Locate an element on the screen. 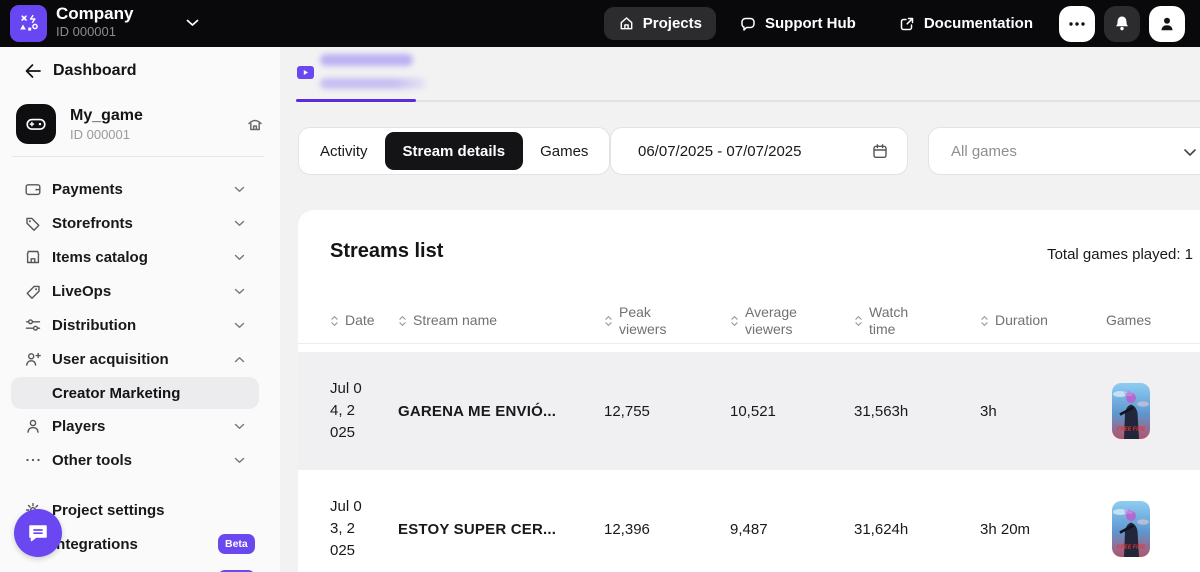  sidebar-divider is located at coordinates (138, 156).